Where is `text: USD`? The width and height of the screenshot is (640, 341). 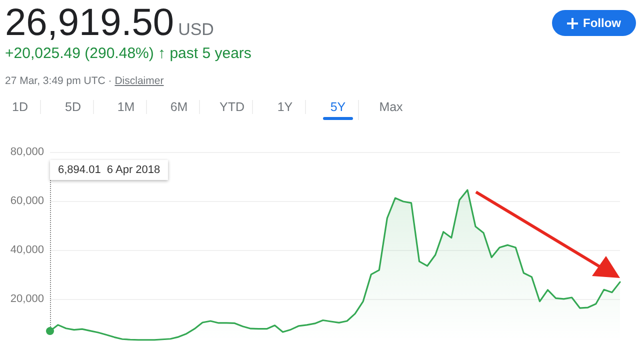 text: USD is located at coordinates (196, 29).